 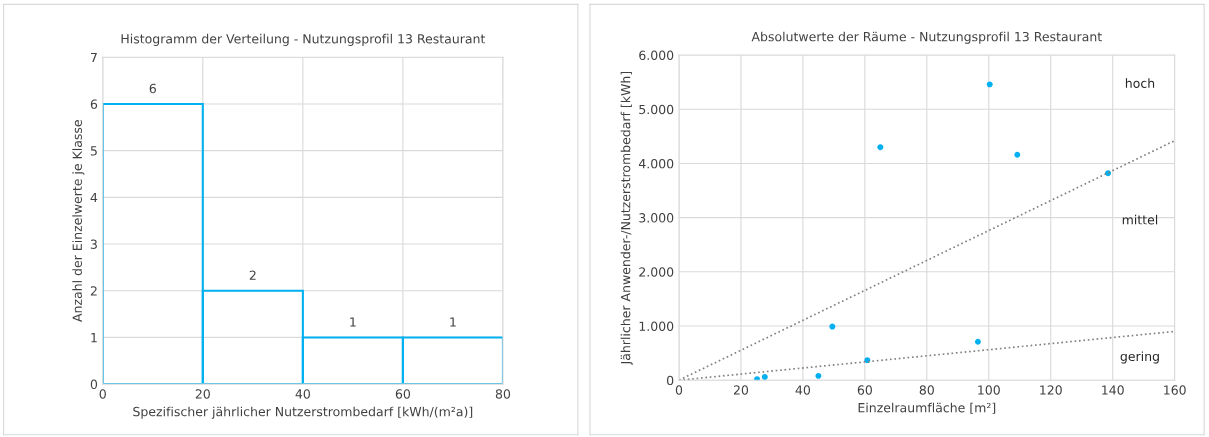 What do you see at coordinates (1175, 390) in the screenshot?
I see `x-tick-label: 160` at bounding box center [1175, 390].